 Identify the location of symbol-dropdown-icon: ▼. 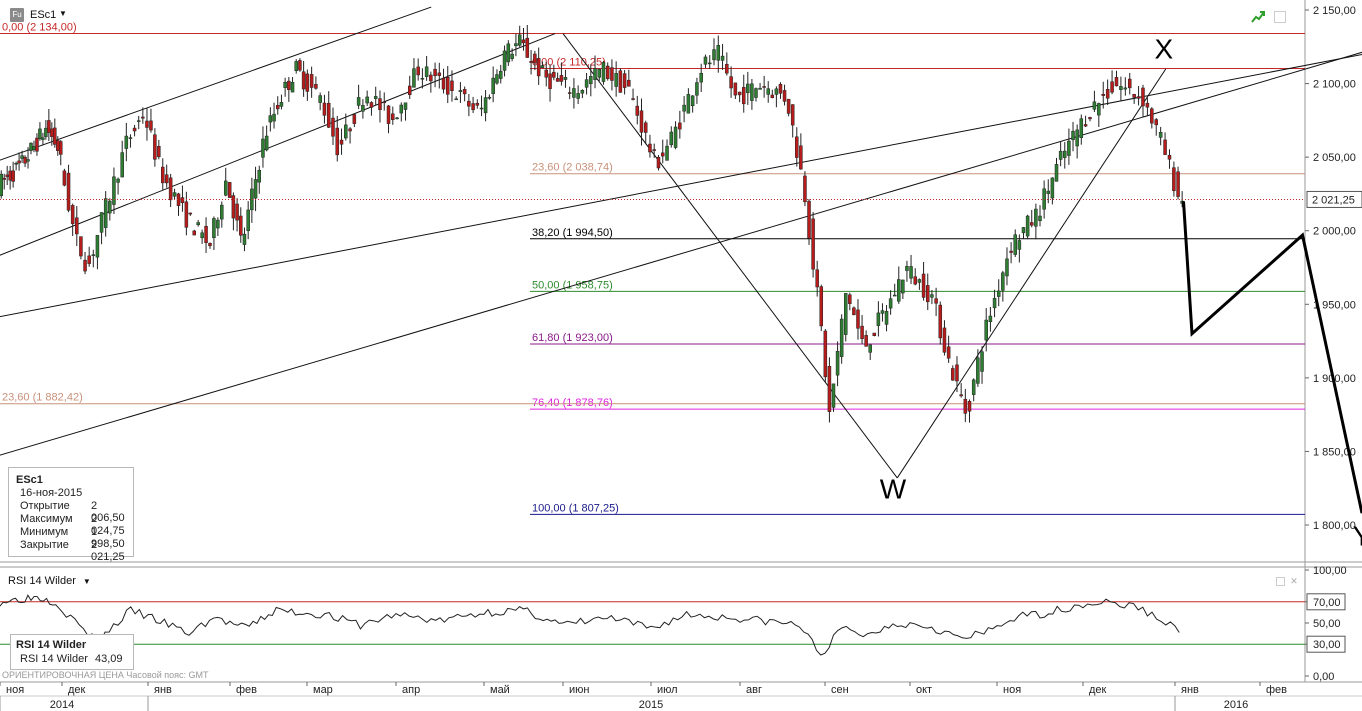
(63, 13).